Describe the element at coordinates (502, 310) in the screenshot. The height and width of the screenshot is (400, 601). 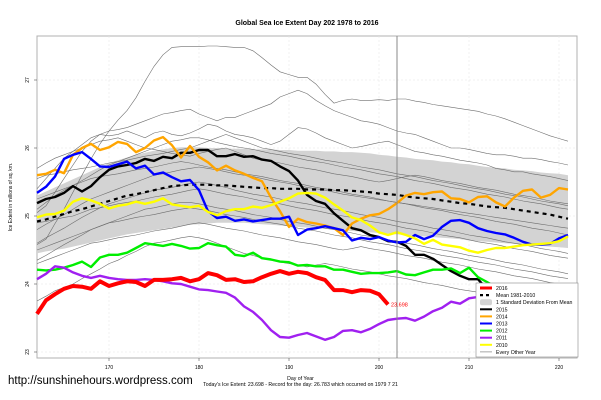
I see `legend-label: 2015` at that location.